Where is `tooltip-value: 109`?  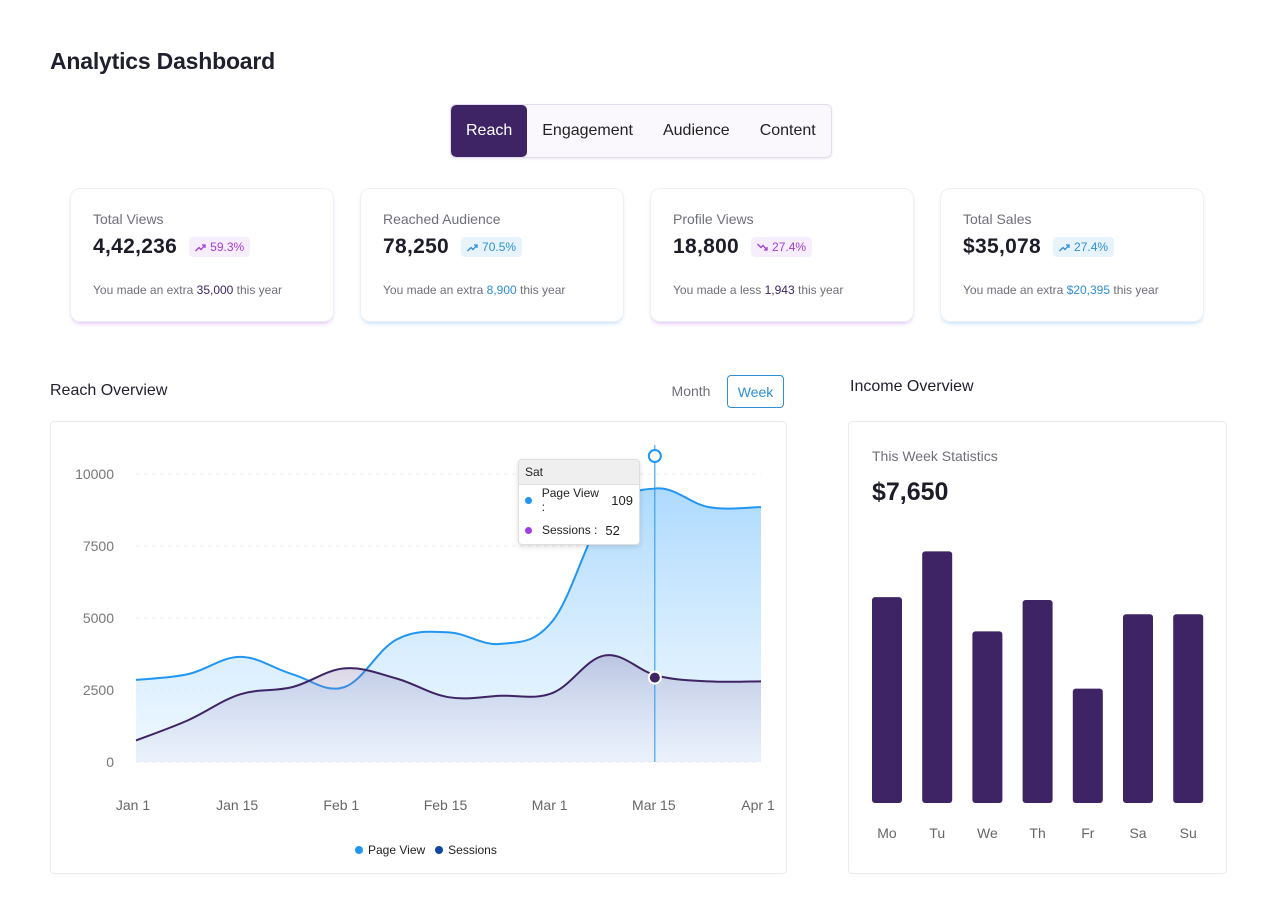
tooltip-value: 109 is located at coordinates (622, 500).